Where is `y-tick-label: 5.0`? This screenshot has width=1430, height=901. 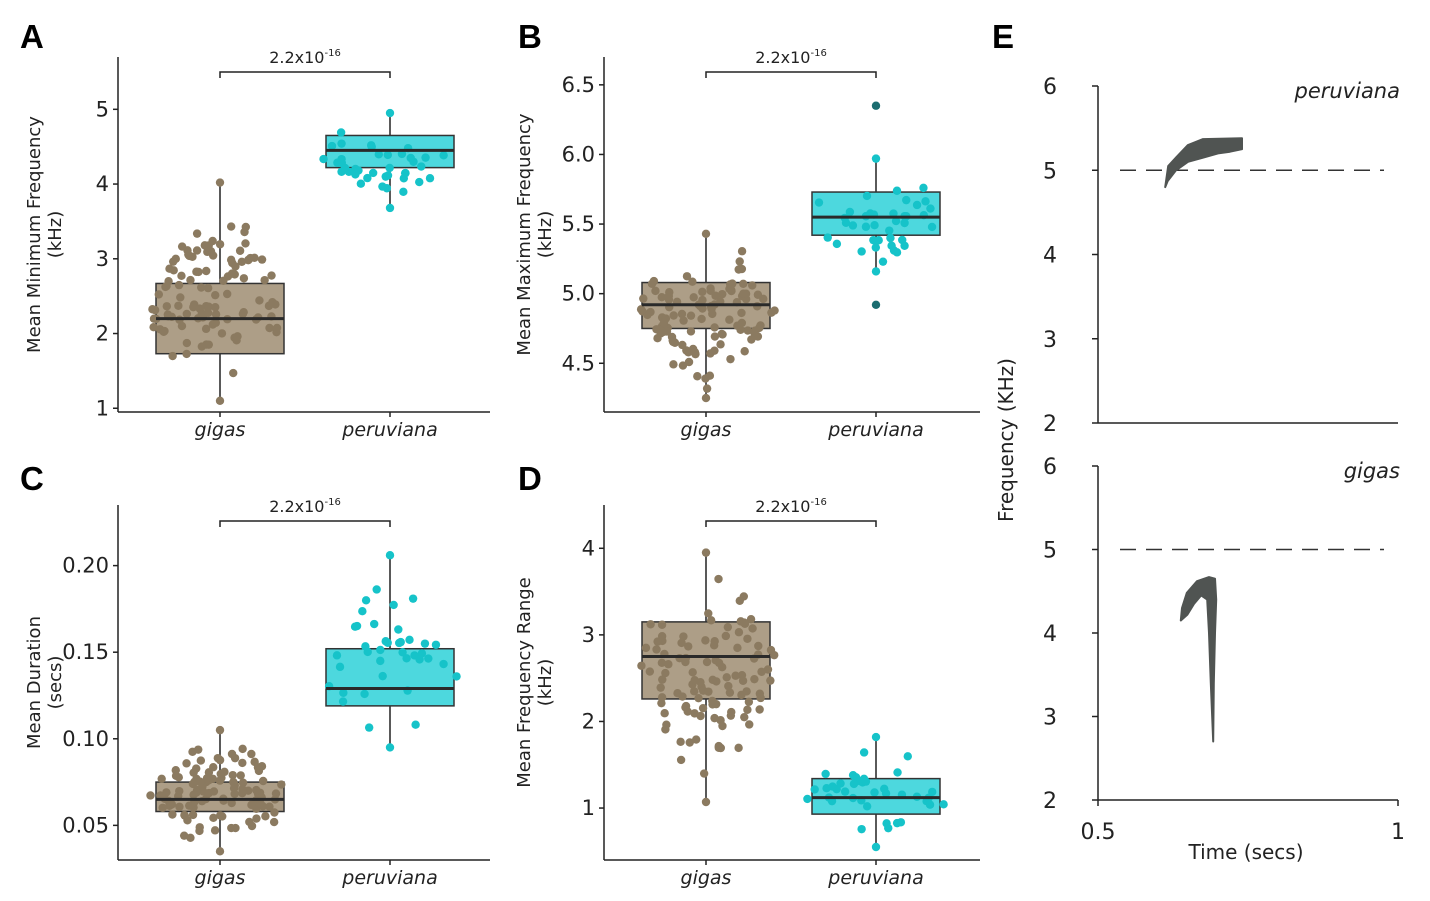
y-tick-label: 5.0 is located at coordinates (578, 294).